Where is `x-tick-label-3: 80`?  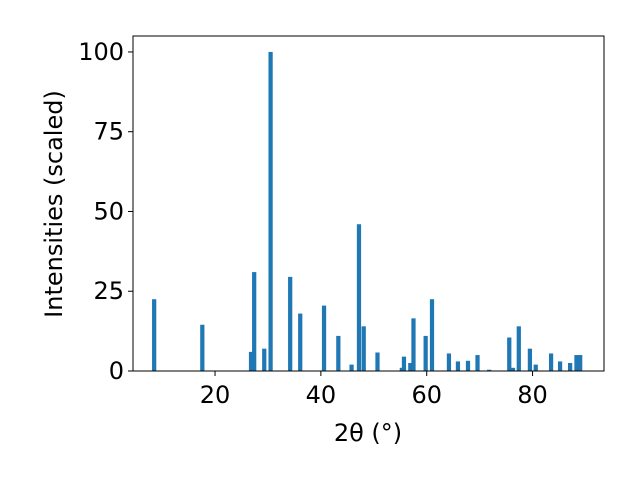 x-tick-label-3: 80 is located at coordinates (532, 395).